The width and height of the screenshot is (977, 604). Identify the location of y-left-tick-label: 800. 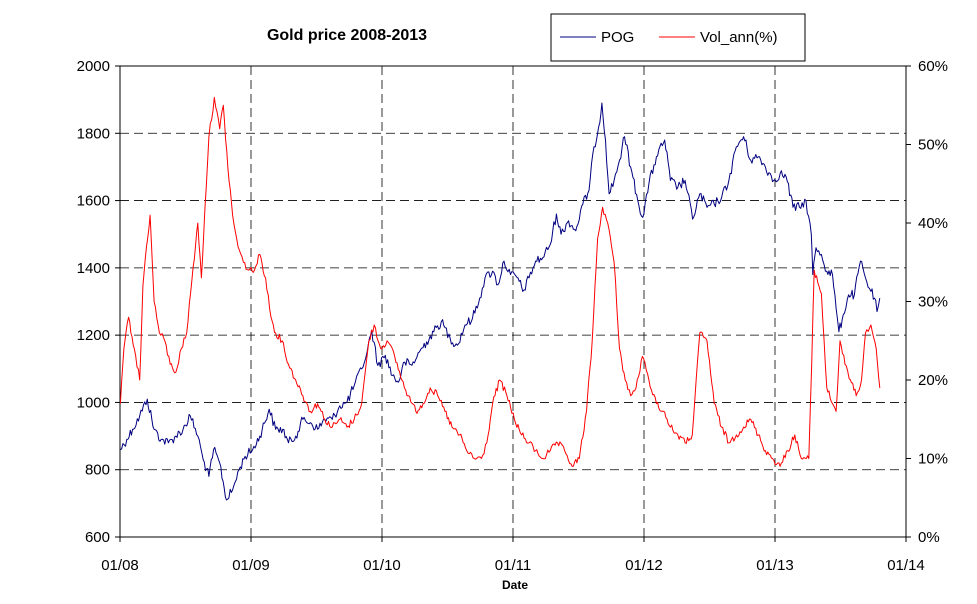
(97, 470).